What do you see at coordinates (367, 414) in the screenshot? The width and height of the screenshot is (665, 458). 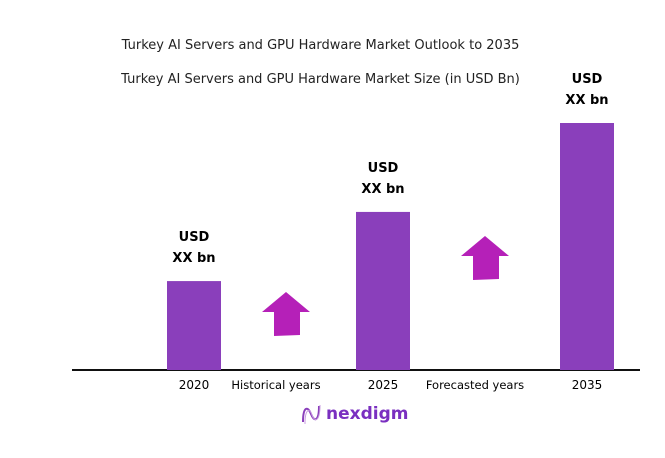 I see `brand-name: nexdigm` at bounding box center [367, 414].